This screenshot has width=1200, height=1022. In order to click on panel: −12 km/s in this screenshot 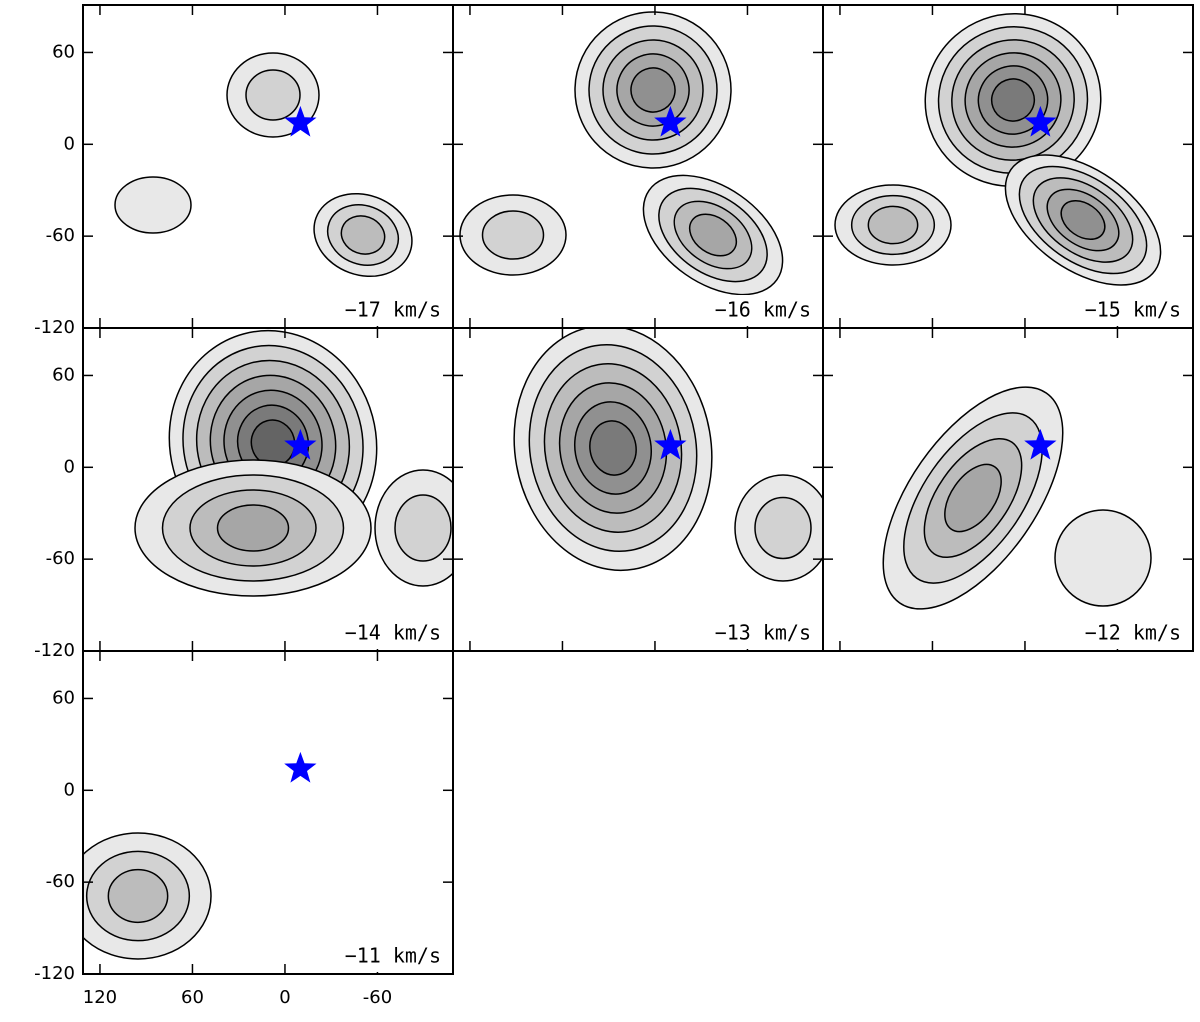, I will do `click(1008, 489)`.